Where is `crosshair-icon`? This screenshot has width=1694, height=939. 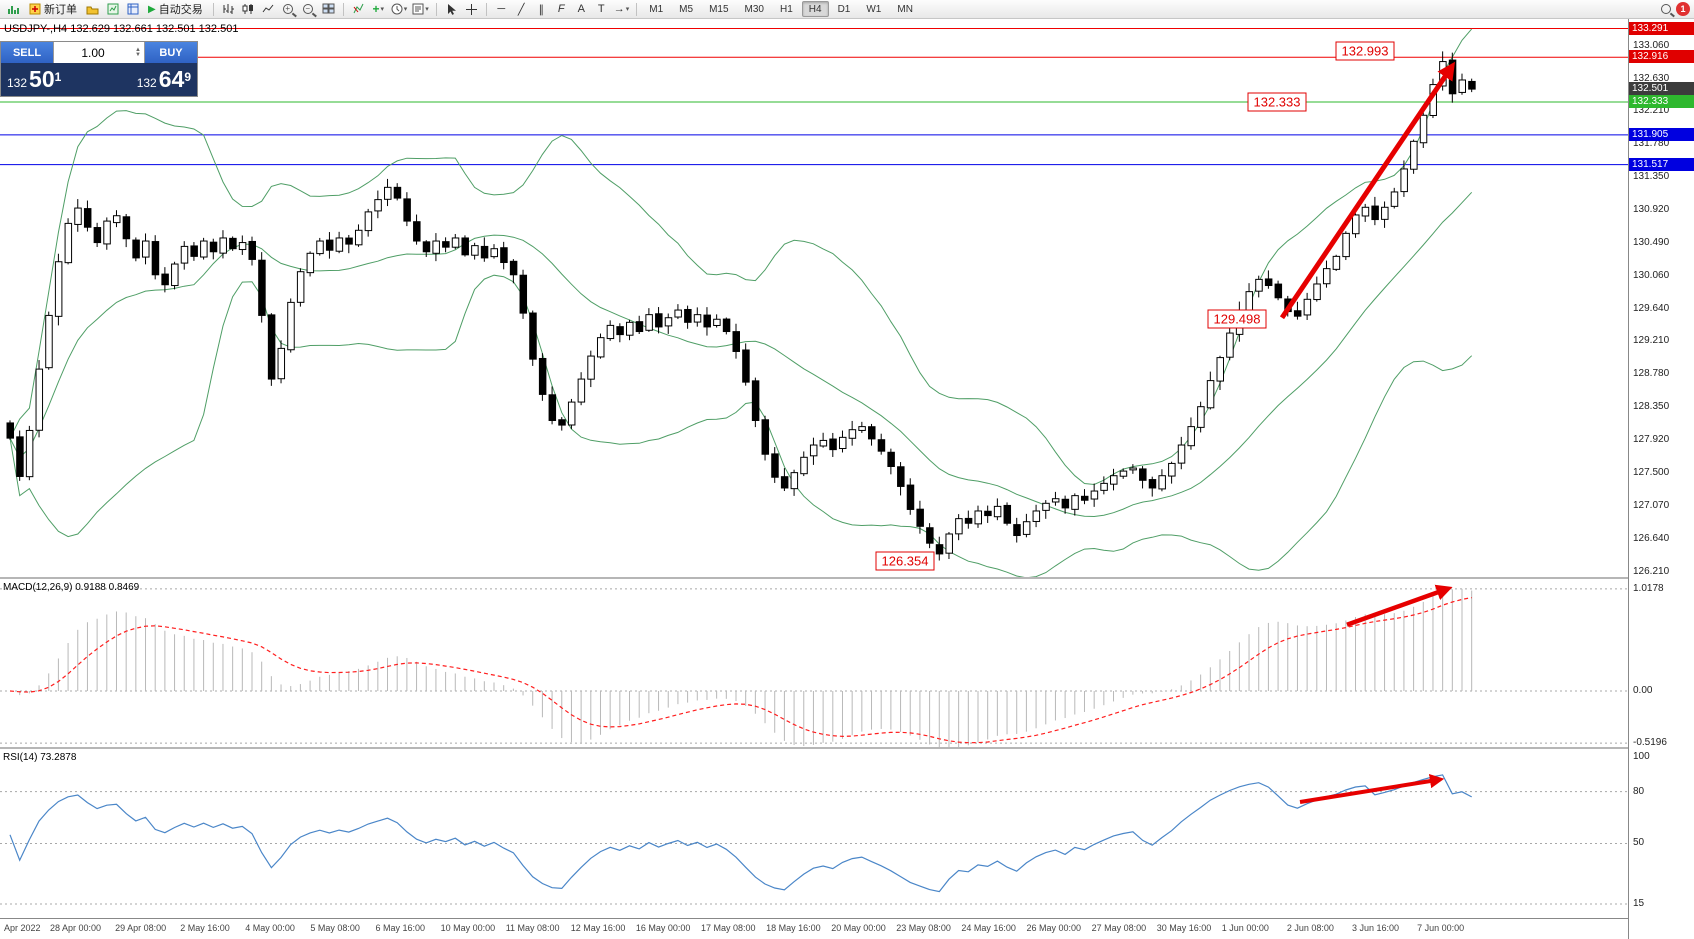
crosshair-icon is located at coordinates (471, 9).